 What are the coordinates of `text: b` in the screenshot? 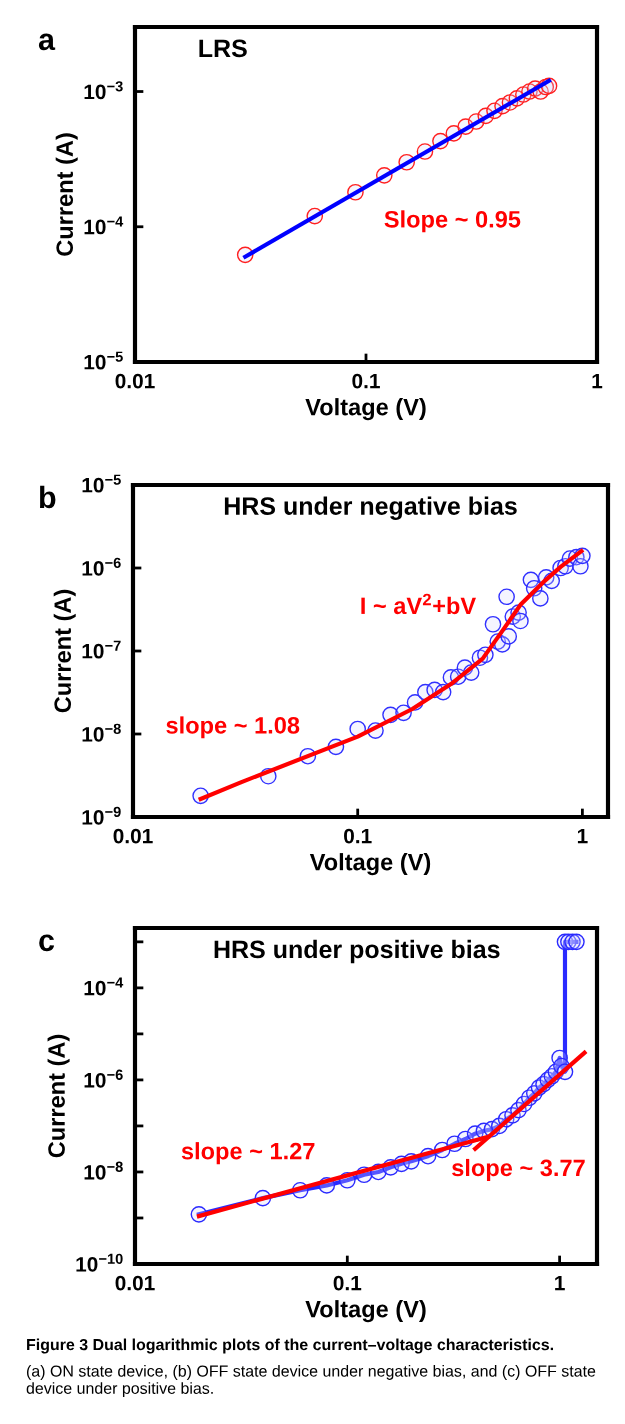 It's located at (48, 497).